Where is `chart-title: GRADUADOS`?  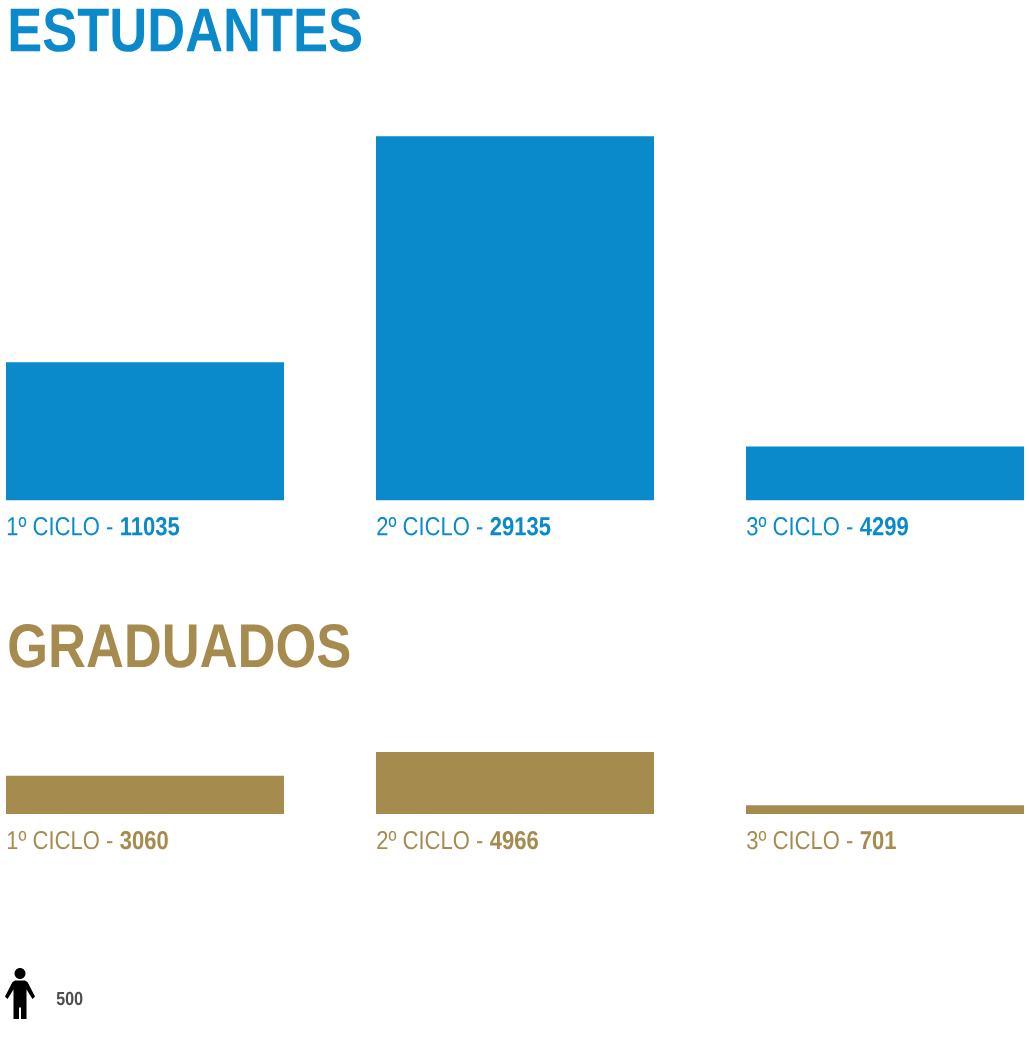
chart-title: GRADUADOS is located at coordinates (179, 645).